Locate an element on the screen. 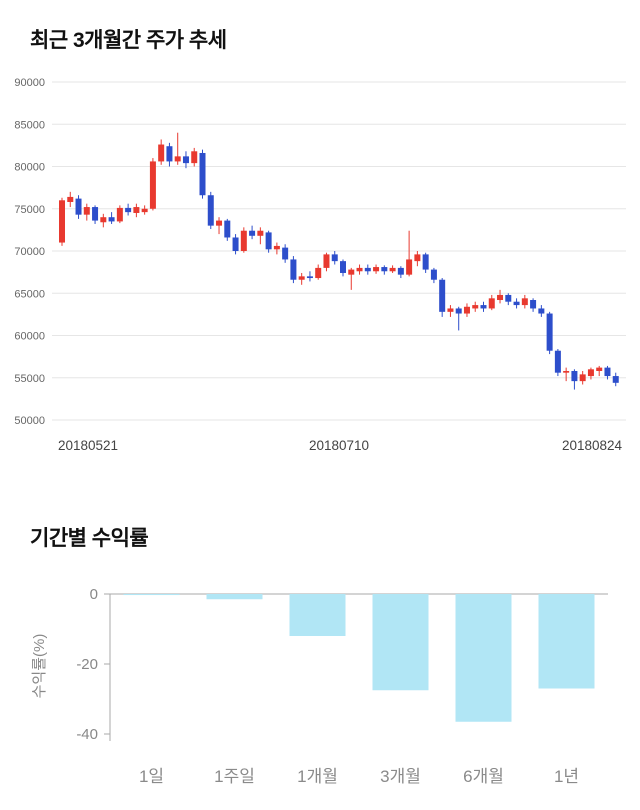 Image resolution: width=640 pixels, height=810 pixels. axes is located at coordinates (358, 667).